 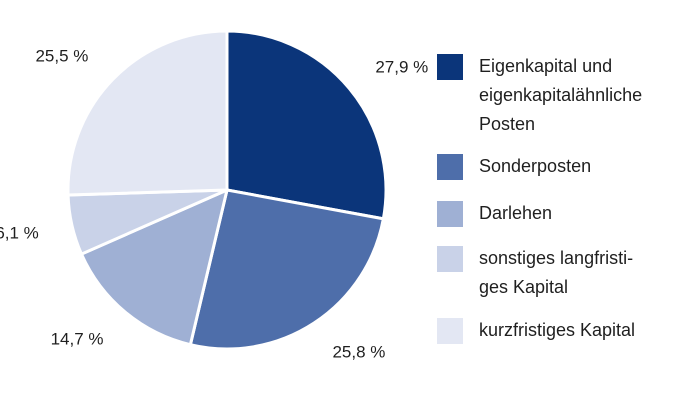 I want to click on pie-data-label-kurzfristig: 25,5 %, so click(x=61, y=56).